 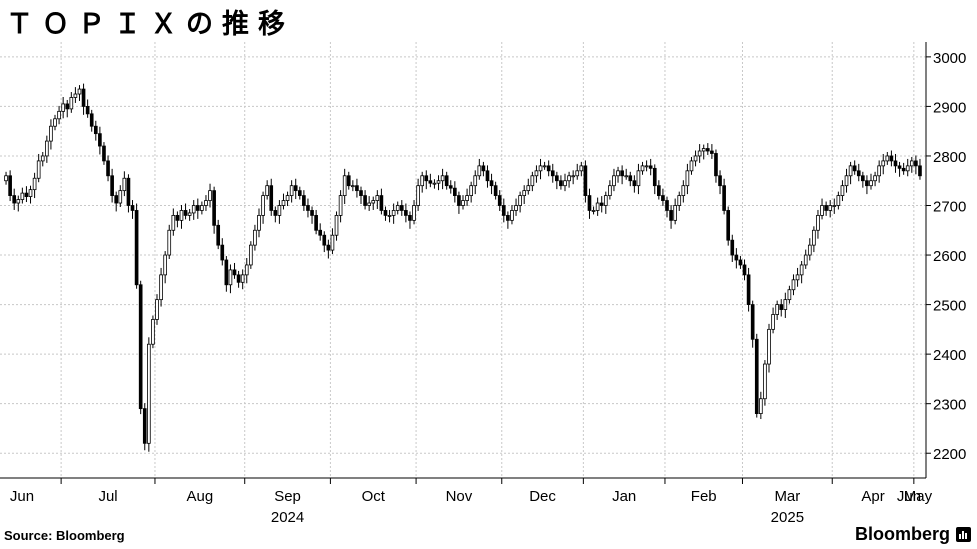 I want to click on y-tick-label: 2300, so click(x=949, y=405).